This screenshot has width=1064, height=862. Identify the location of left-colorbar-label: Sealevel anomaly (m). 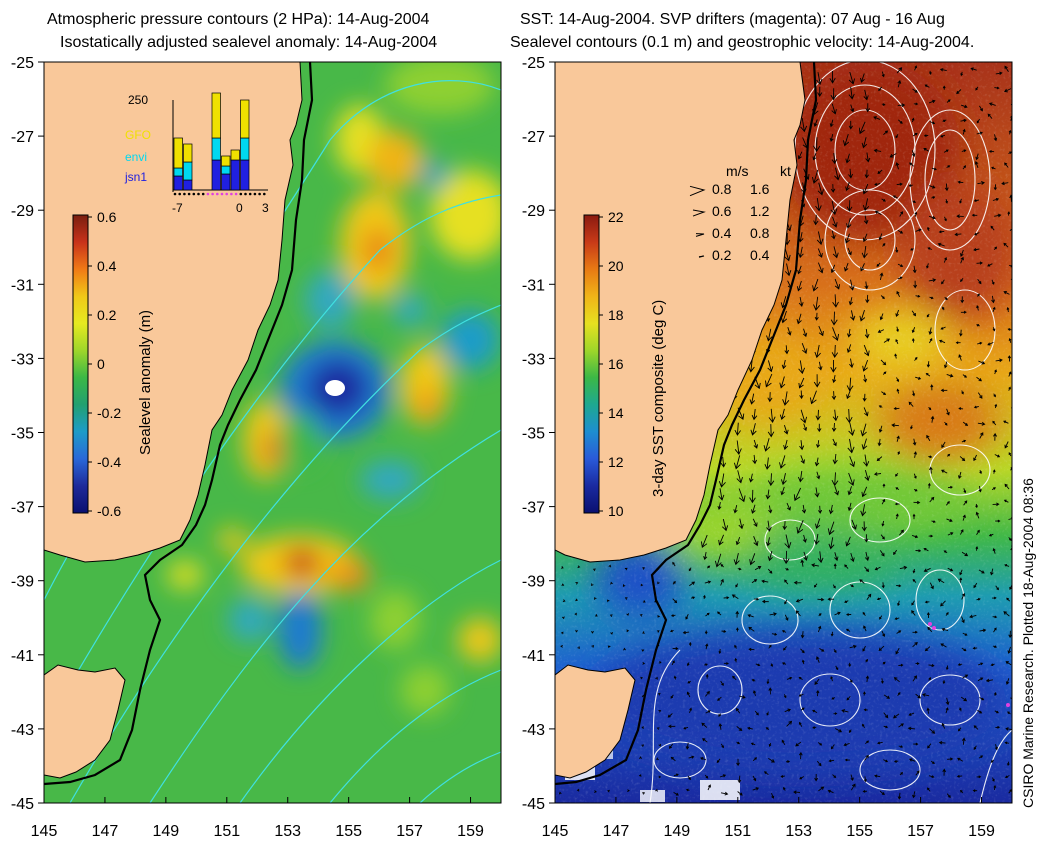
(145, 382).